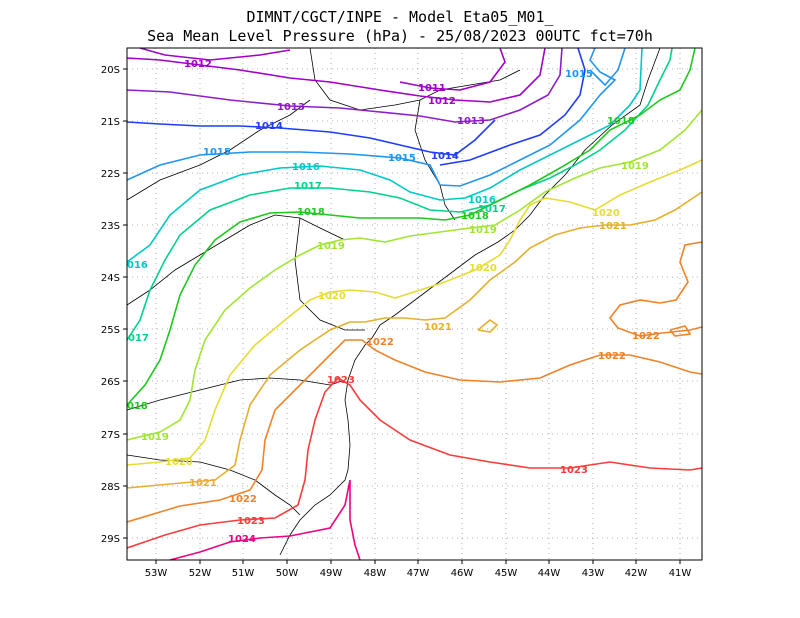 The height and width of the screenshot is (618, 800). What do you see at coordinates (110, 330) in the screenshot?
I see `lat-label-25s: 25S` at bounding box center [110, 330].